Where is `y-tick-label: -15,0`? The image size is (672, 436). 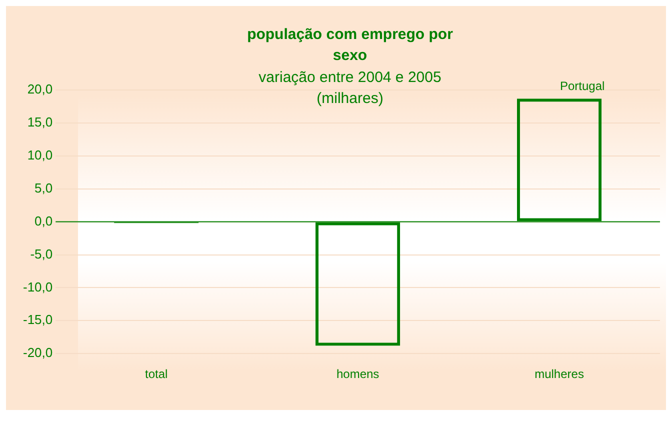 y-tick-label: -15,0 is located at coordinates (37, 320).